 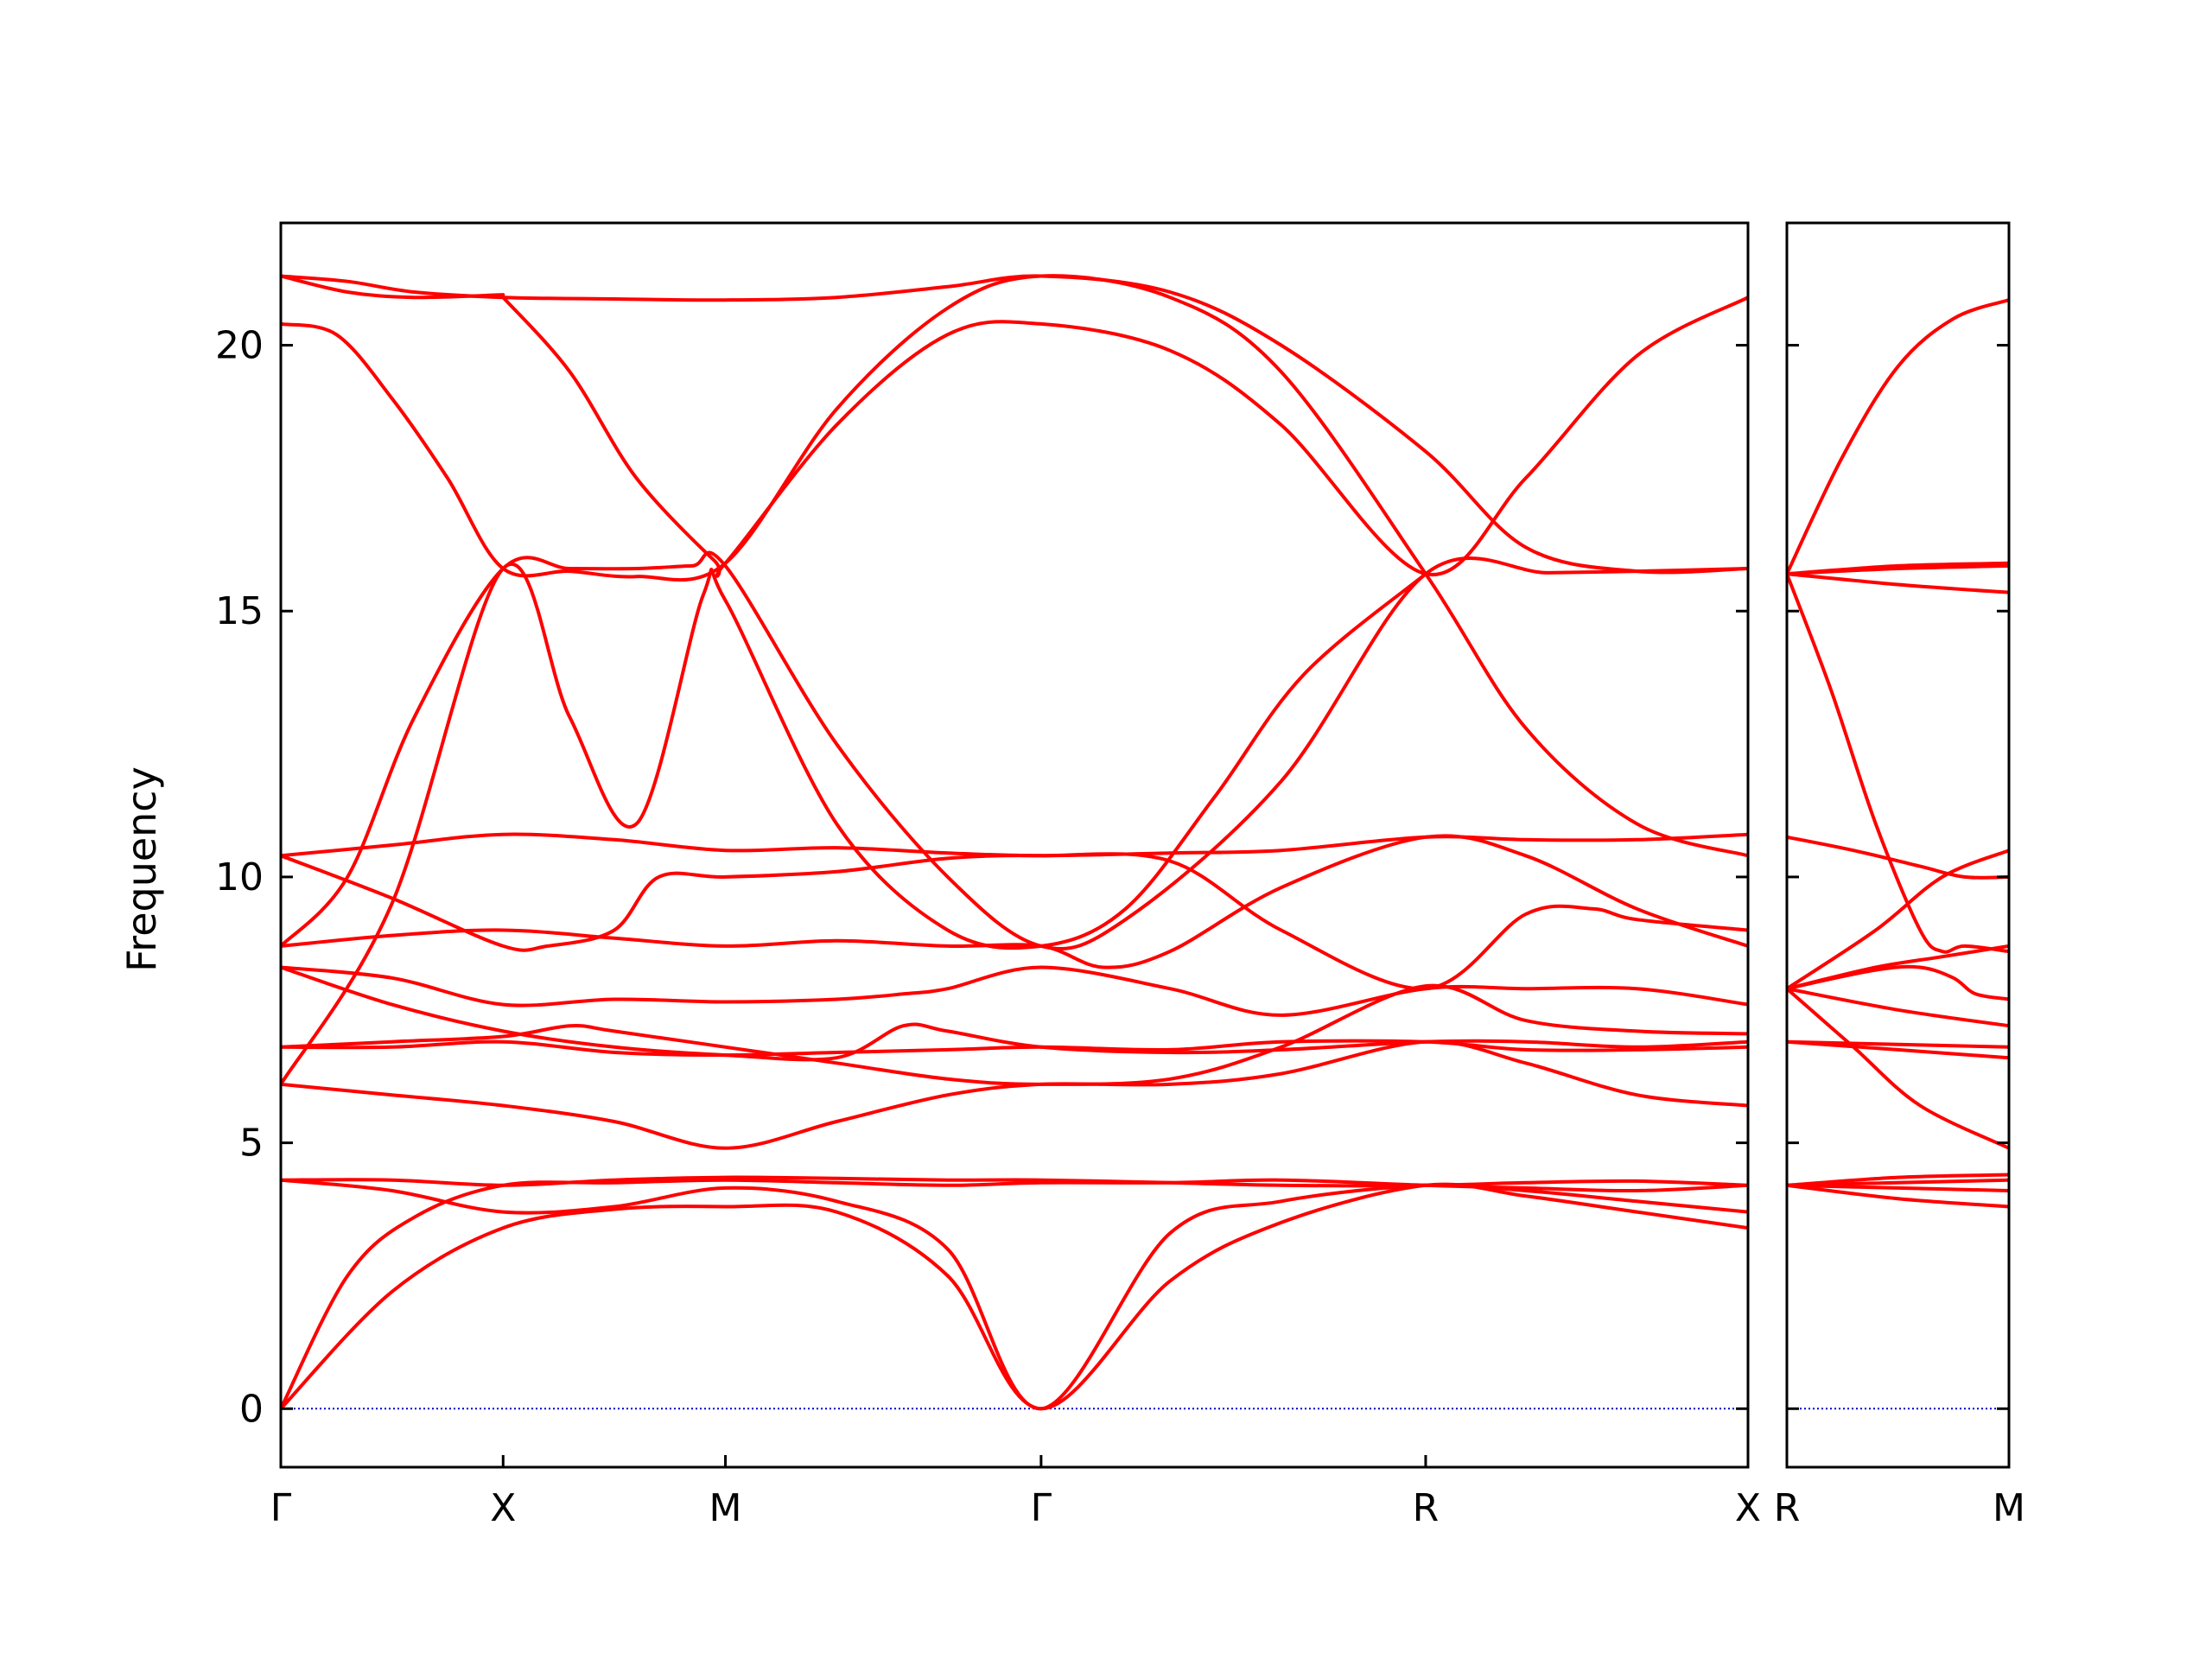 What do you see at coordinates (239, 611) in the screenshot?
I see `y-tick-label: 15` at bounding box center [239, 611].